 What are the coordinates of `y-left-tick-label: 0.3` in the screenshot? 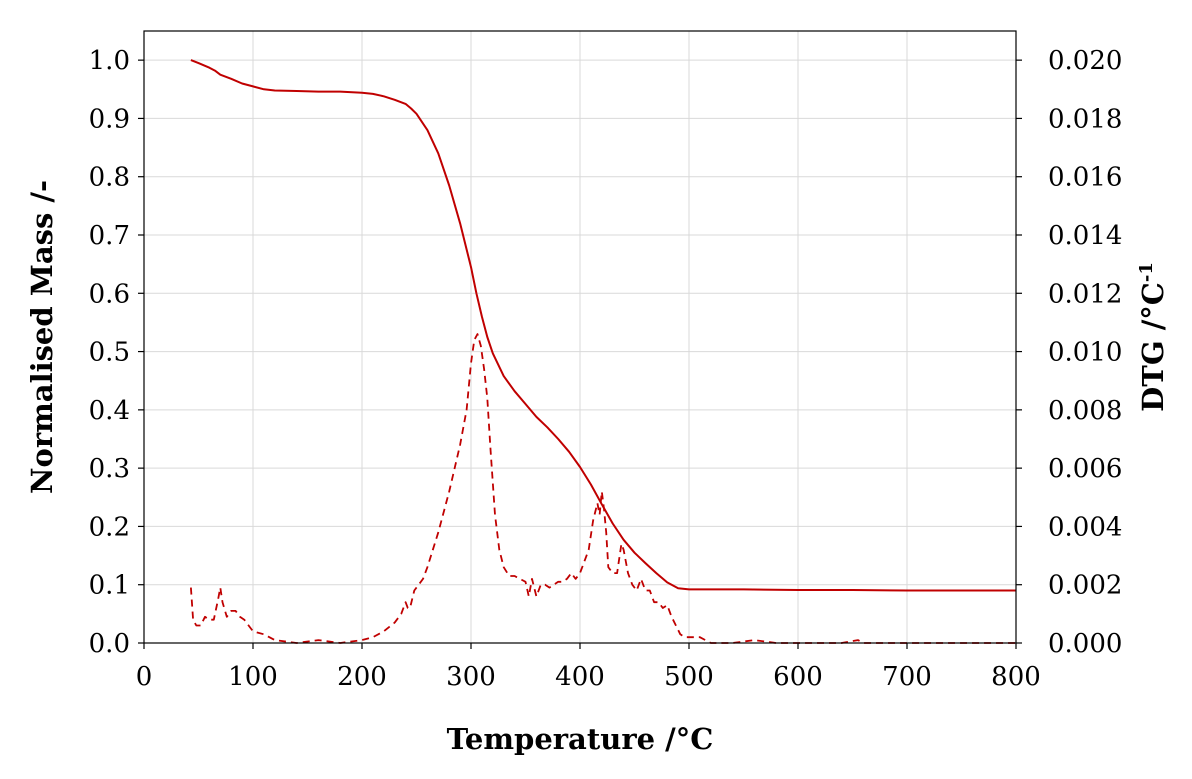 It's located at (109, 469).